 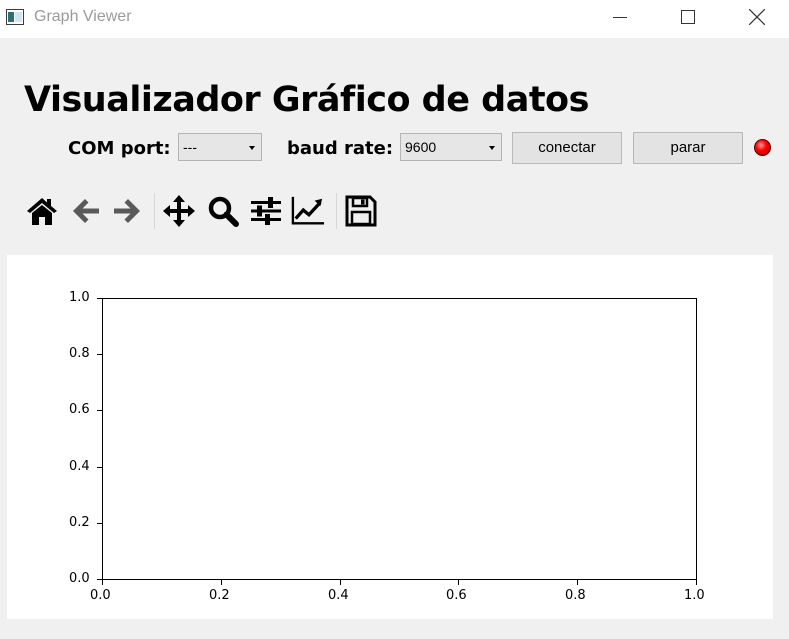 I want to click on x-tick-label: 0.8, so click(x=575, y=595).